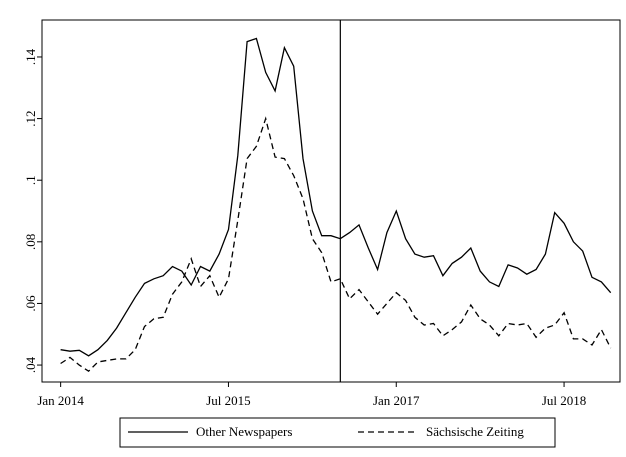  What do you see at coordinates (60, 400) in the screenshot?
I see `x-tick-label: Jan 2014` at bounding box center [60, 400].